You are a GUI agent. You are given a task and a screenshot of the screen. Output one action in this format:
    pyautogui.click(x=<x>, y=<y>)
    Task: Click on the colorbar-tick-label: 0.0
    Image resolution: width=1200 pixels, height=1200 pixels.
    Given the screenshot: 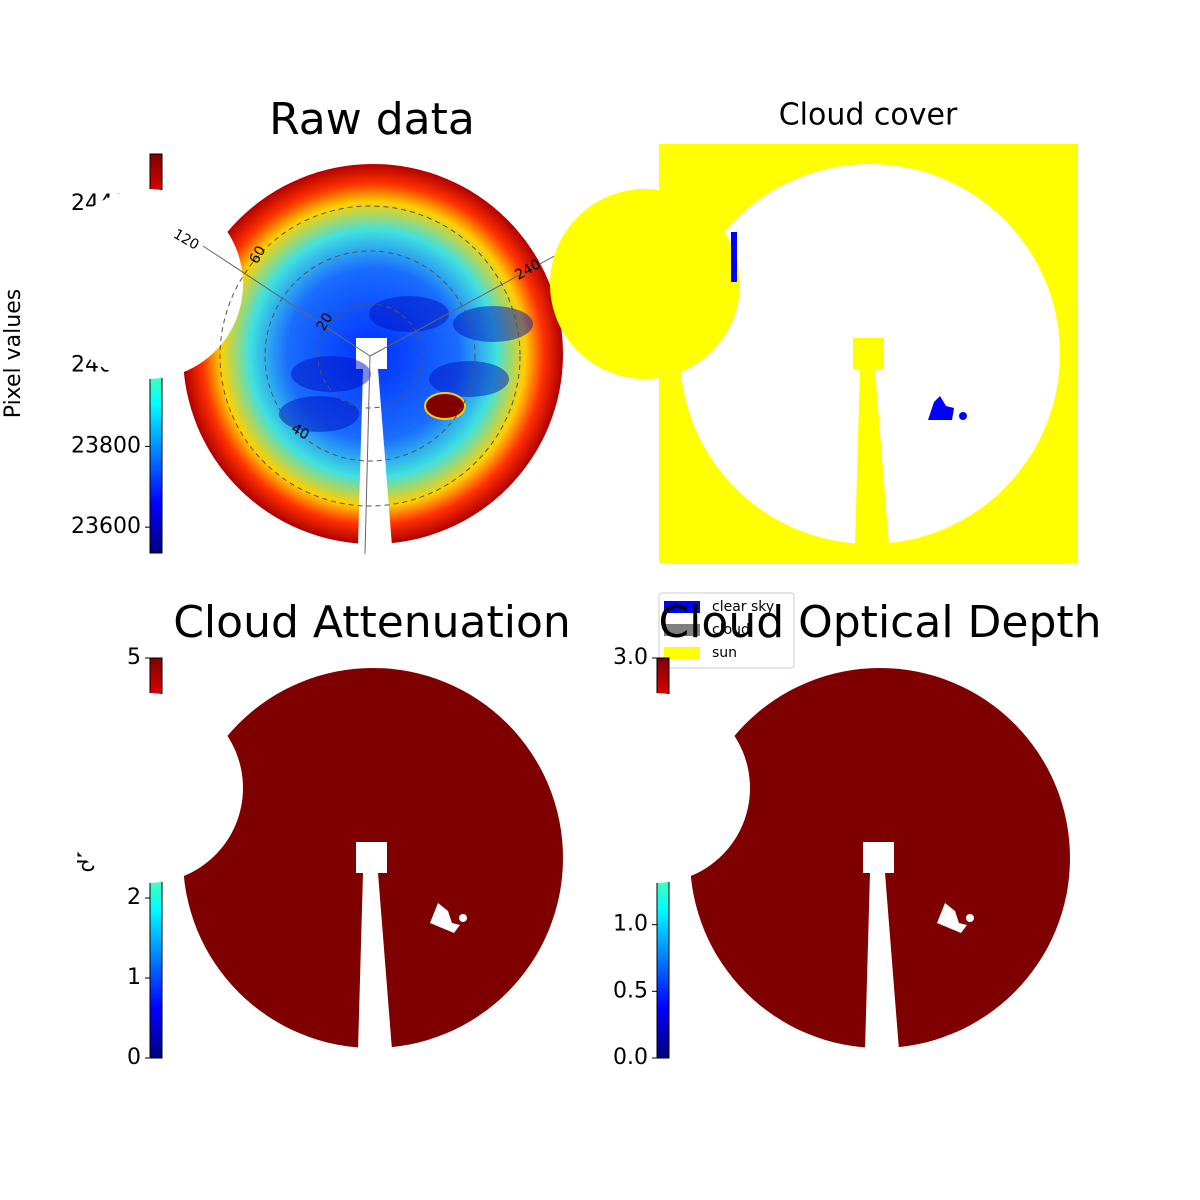 What is the action you would take?
    pyautogui.click(x=630, y=1057)
    